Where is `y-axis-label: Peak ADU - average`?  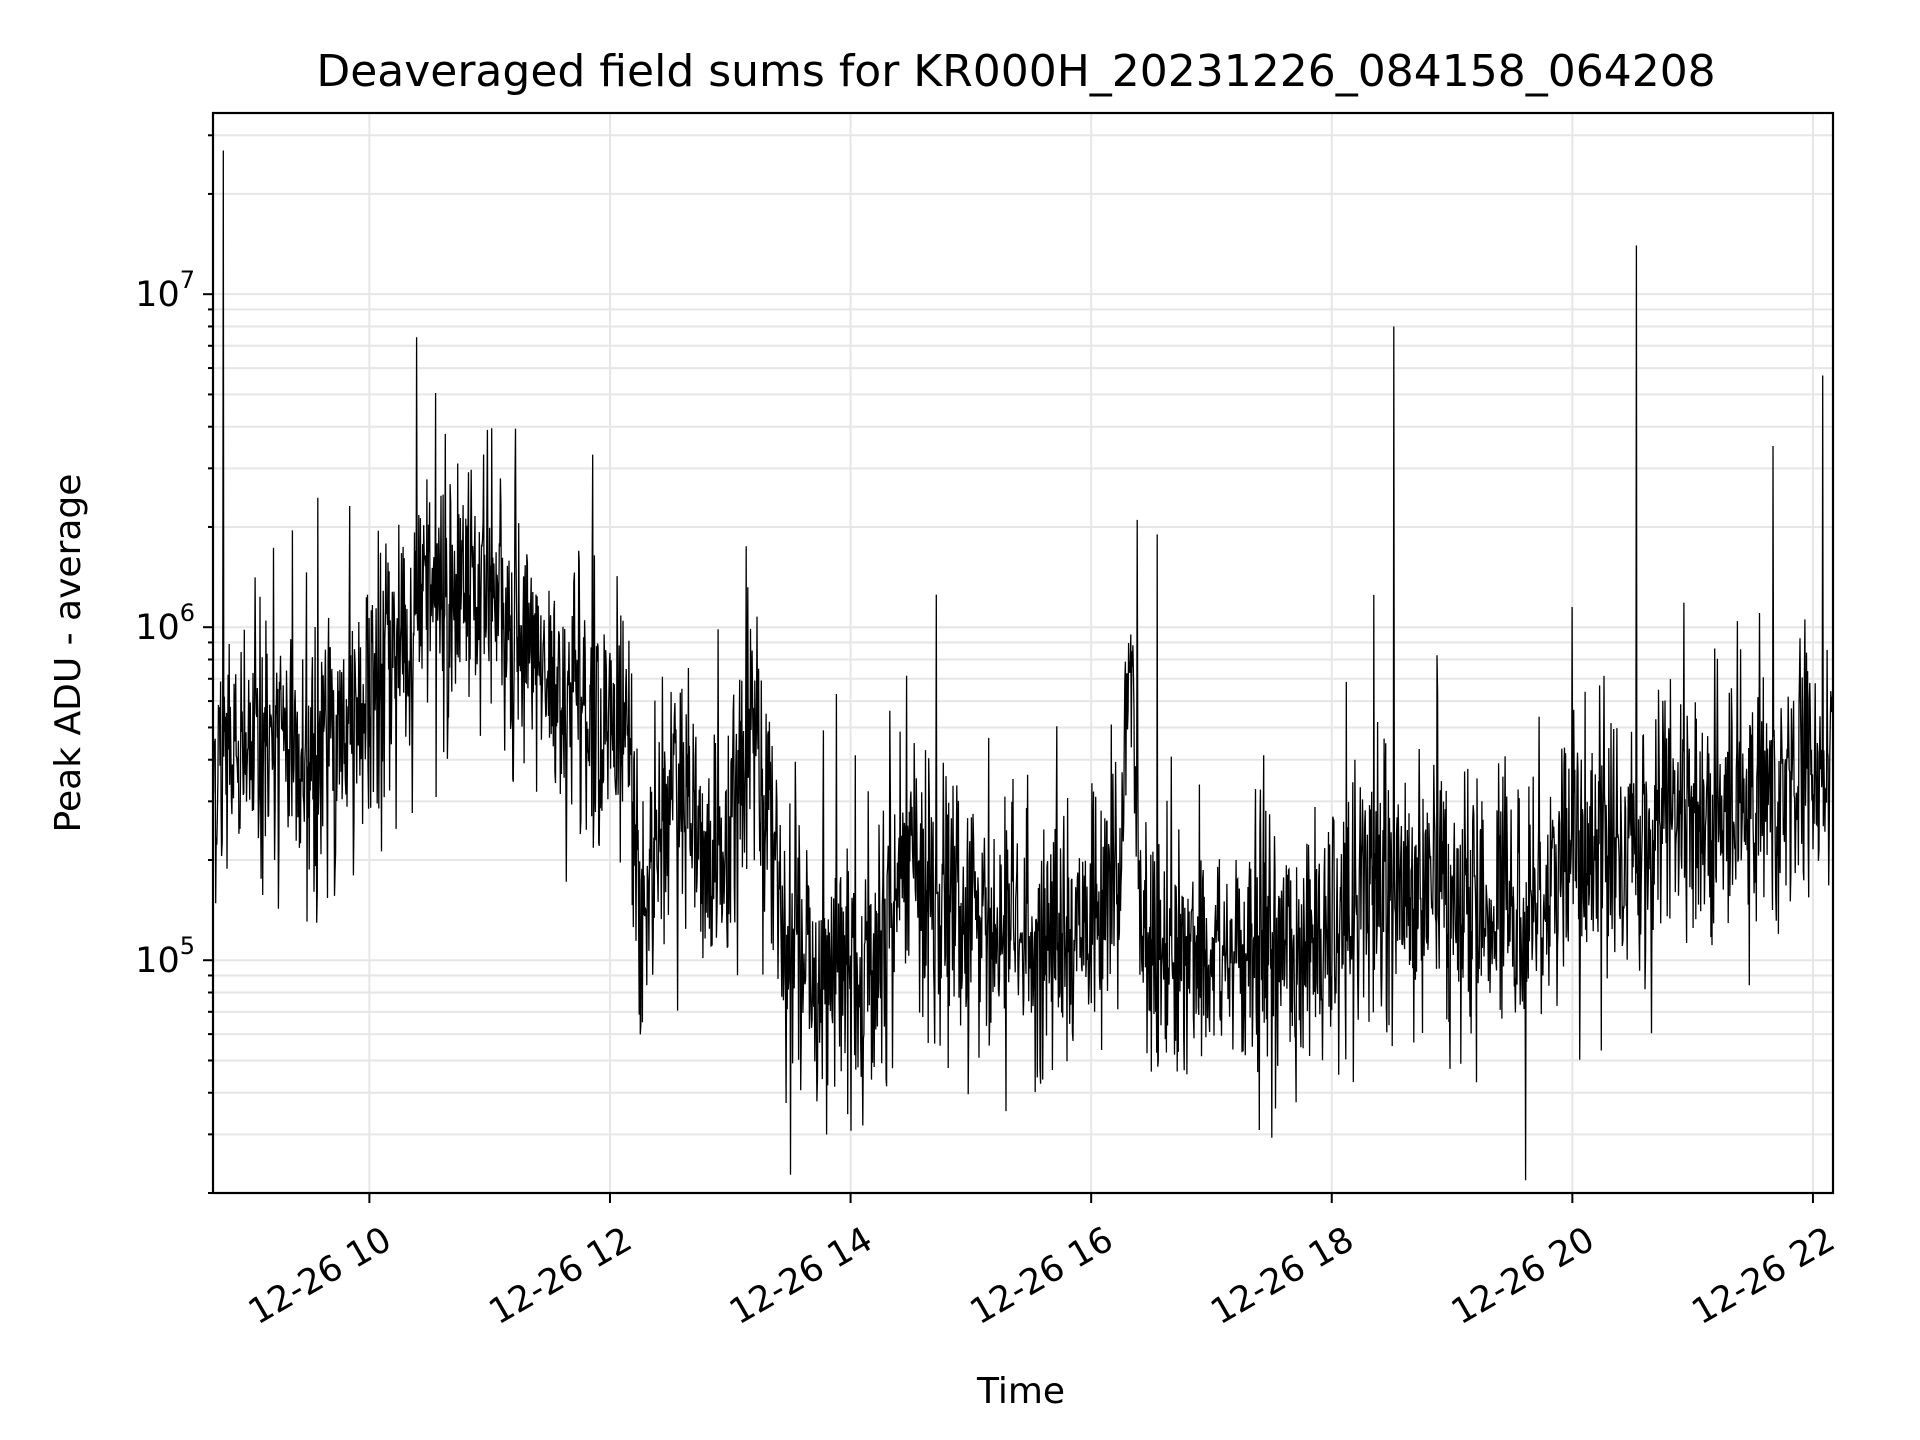
y-axis-label: Peak ADU - average is located at coordinates (68, 653).